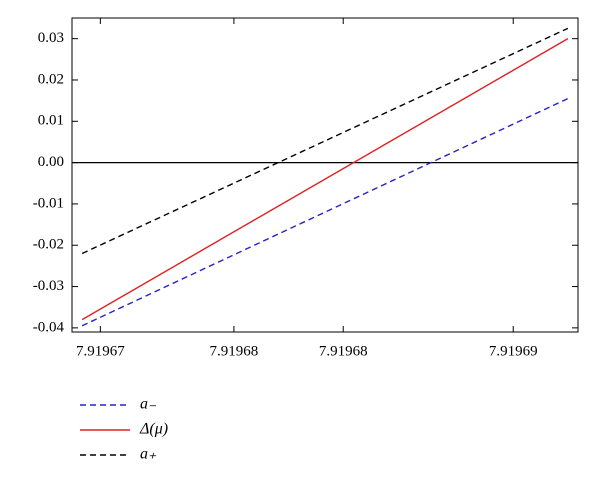 The image size is (600, 479). Describe the element at coordinates (48, 286) in the screenshot. I see `y-tick-label: -0.03` at that location.